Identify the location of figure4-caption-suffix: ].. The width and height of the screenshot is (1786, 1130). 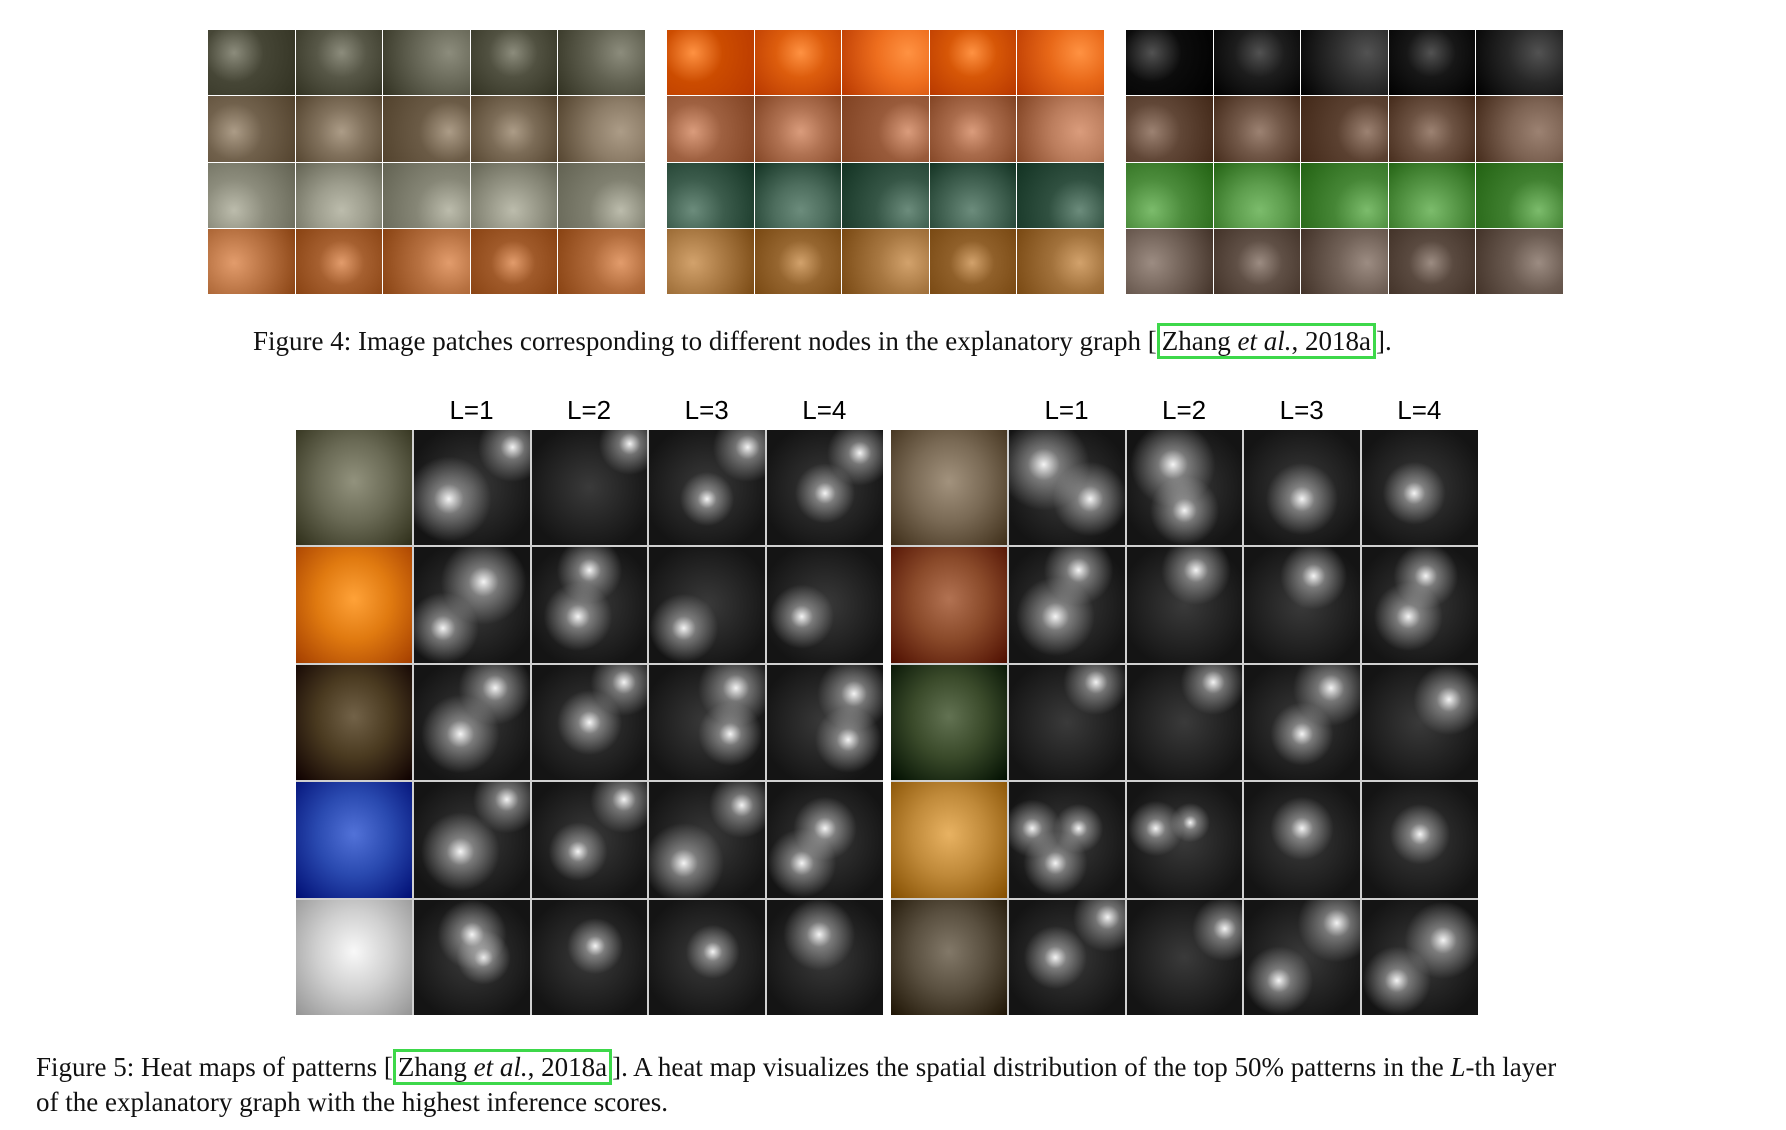
(1383, 341).